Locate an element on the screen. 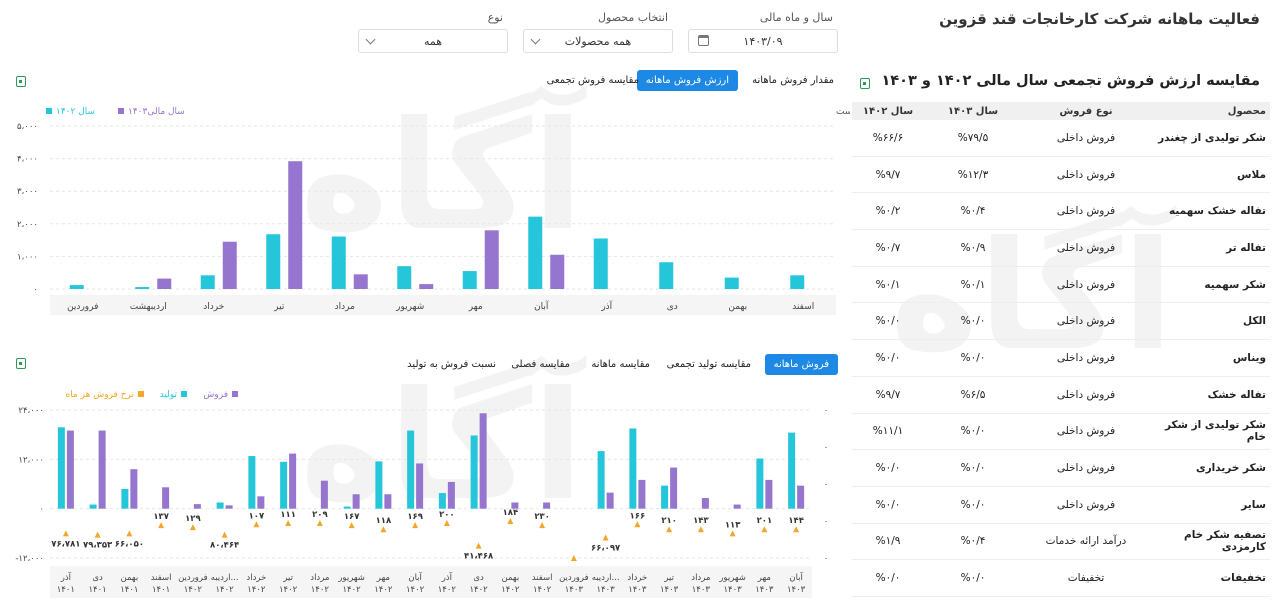  rate-label: ۱۳۷ is located at coordinates (161, 517).